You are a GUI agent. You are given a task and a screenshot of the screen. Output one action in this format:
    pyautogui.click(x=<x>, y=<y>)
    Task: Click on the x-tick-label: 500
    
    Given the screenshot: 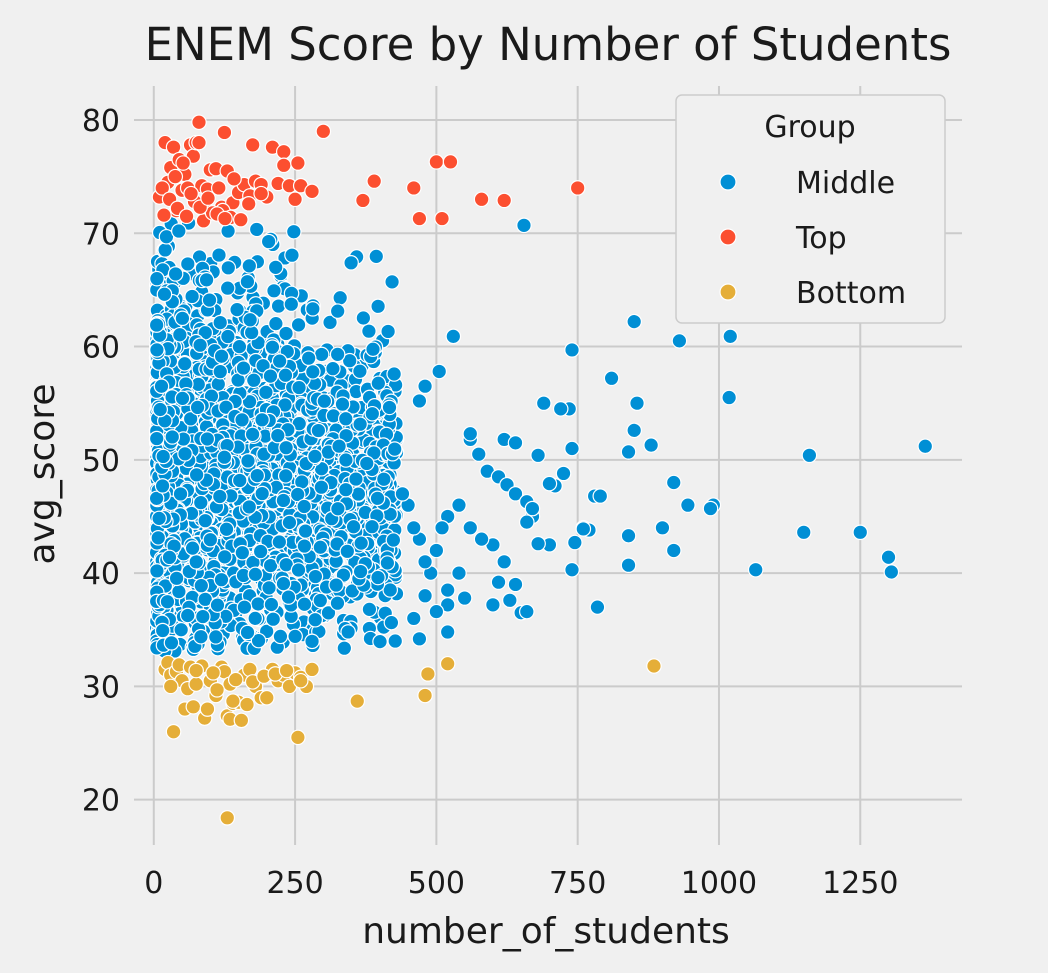 What is the action you would take?
    pyautogui.click(x=436, y=883)
    